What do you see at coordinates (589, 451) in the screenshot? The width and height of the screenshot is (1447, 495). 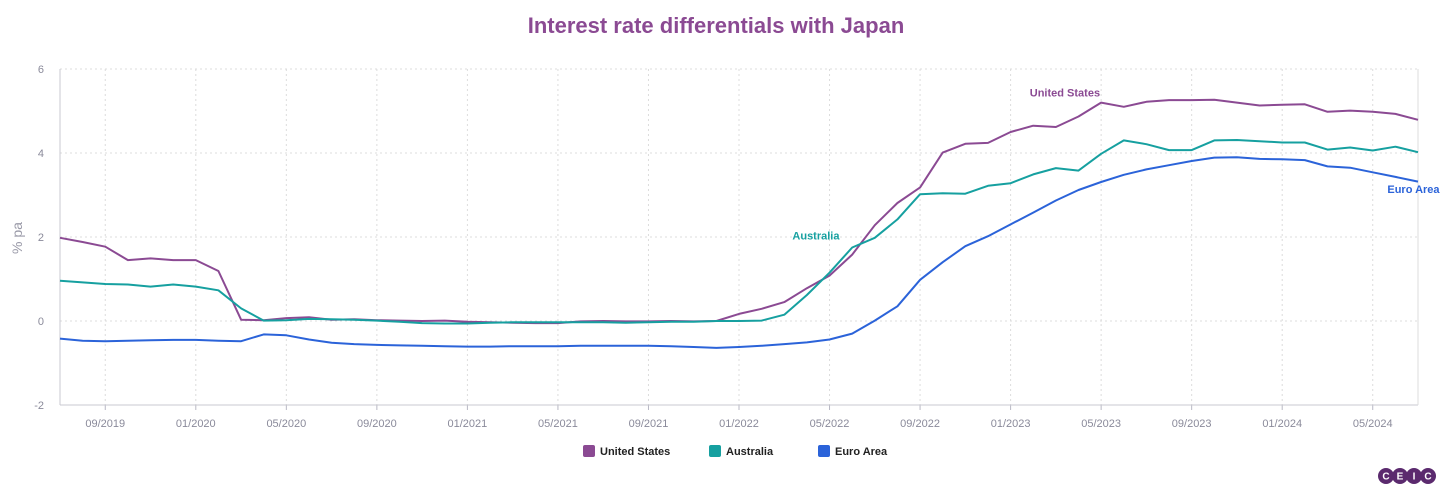 I see `legend-swatch-united-states` at bounding box center [589, 451].